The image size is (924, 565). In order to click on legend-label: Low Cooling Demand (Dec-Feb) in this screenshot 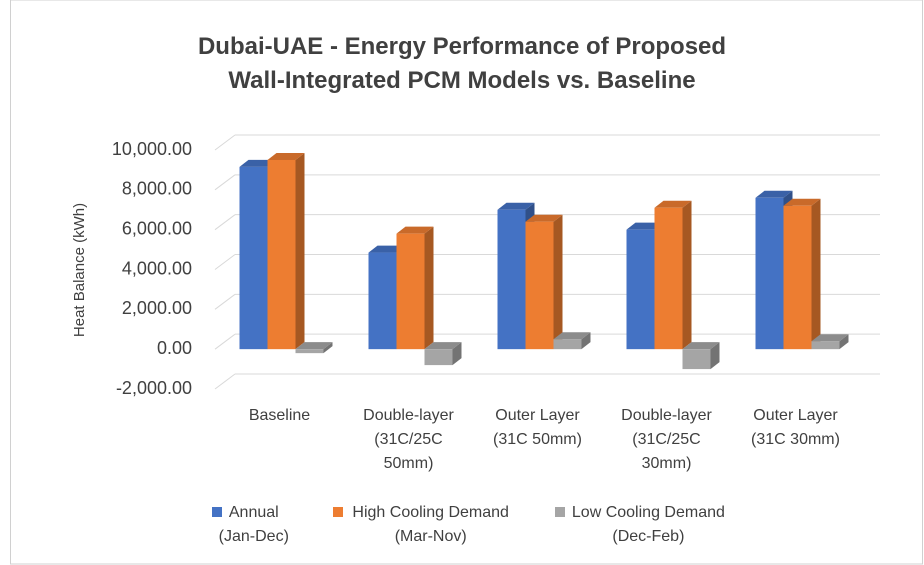, I will do `click(648, 524)`.